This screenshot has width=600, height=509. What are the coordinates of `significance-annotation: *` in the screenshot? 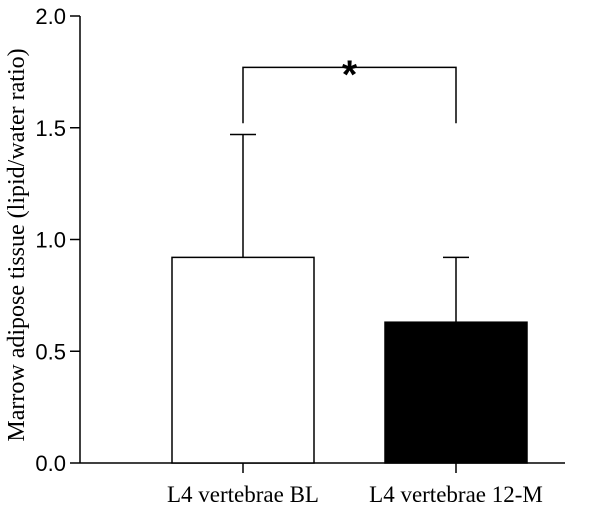 It's located at (349, 88).